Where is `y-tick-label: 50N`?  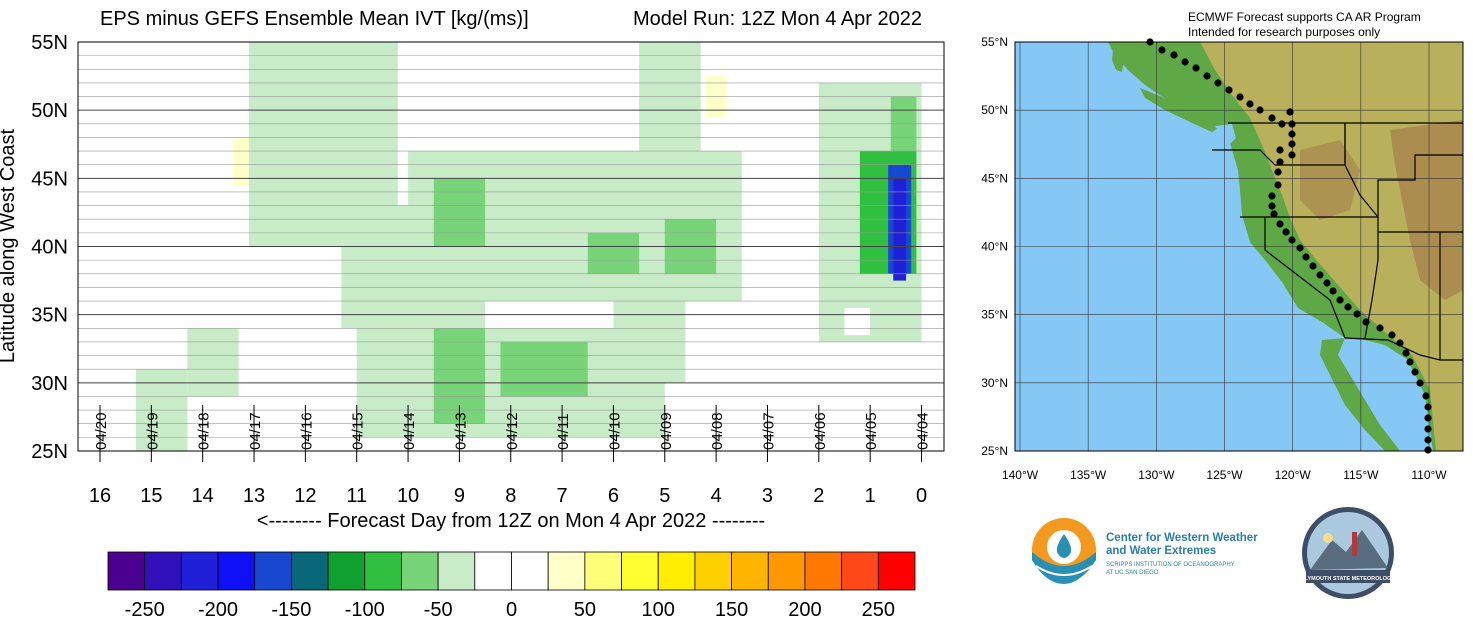 y-tick-label: 50N is located at coordinates (49, 111).